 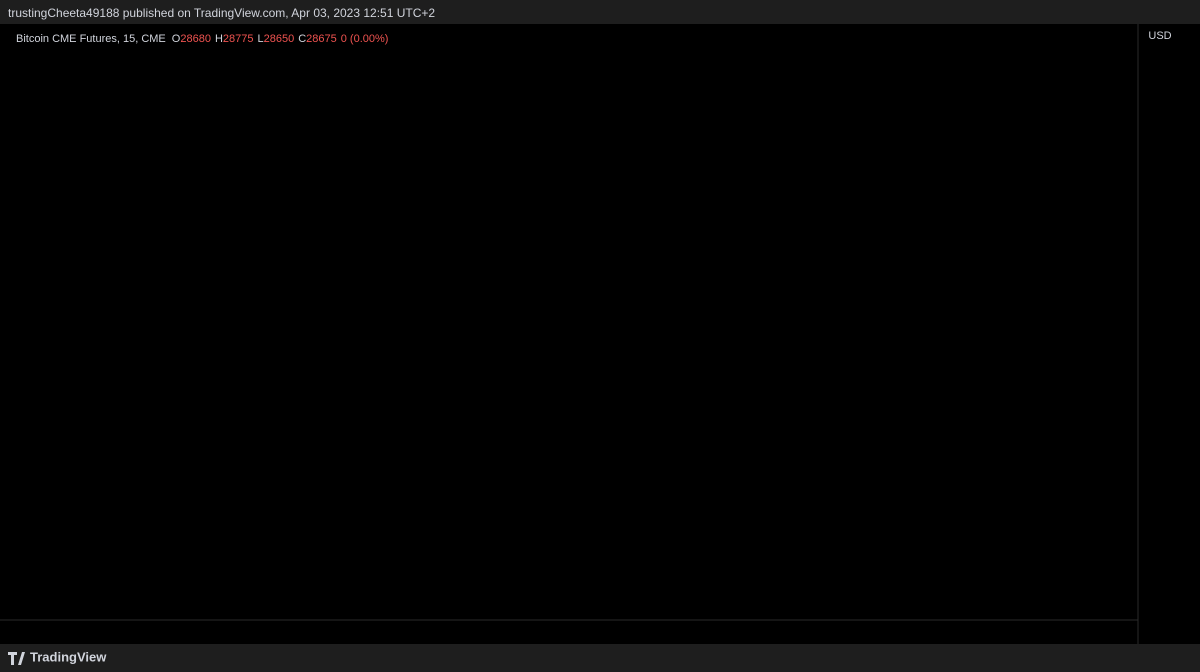 I want to click on footer-bar, so click(x=600, y=658).